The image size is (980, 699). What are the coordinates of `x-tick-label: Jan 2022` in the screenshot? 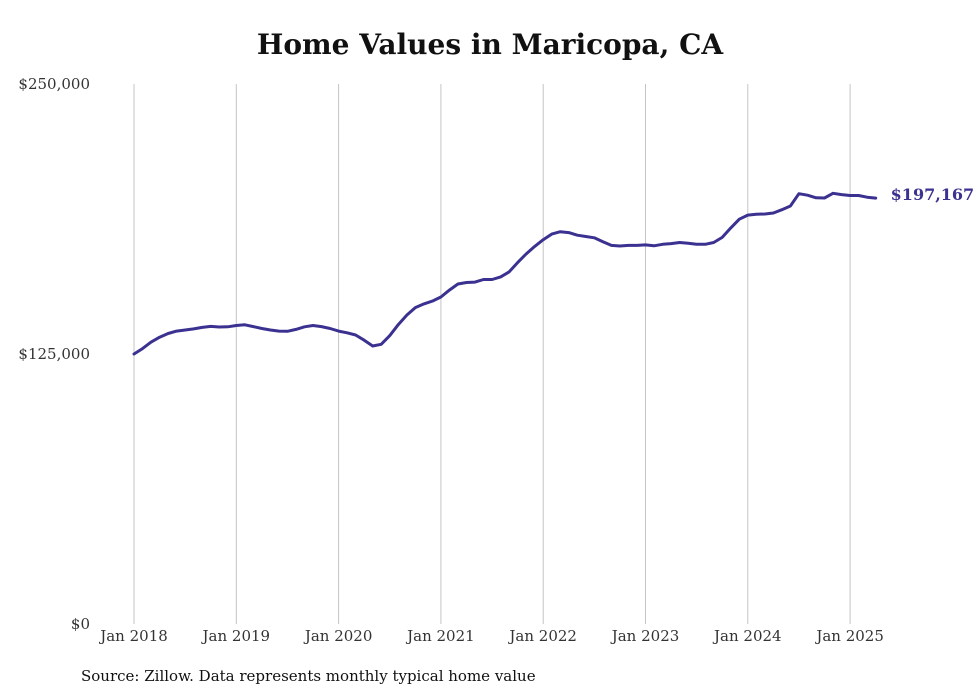 It's located at (542, 636).